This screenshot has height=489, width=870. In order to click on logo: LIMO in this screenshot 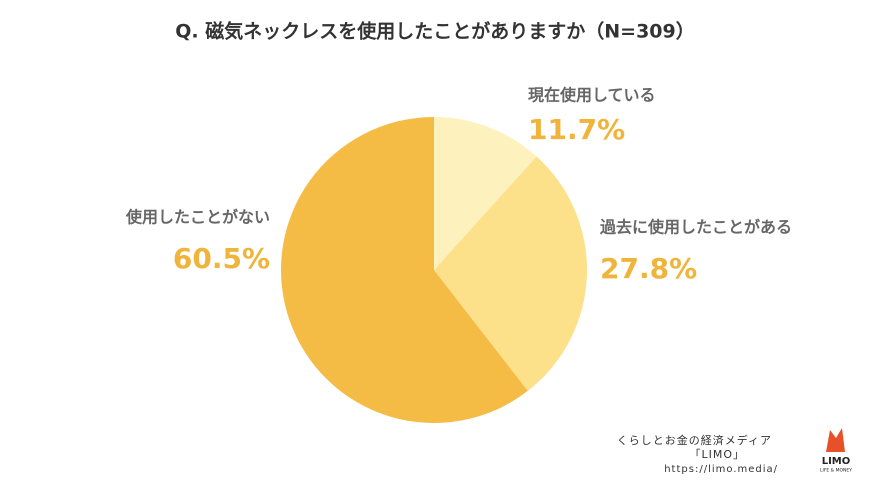, I will do `click(836, 461)`.